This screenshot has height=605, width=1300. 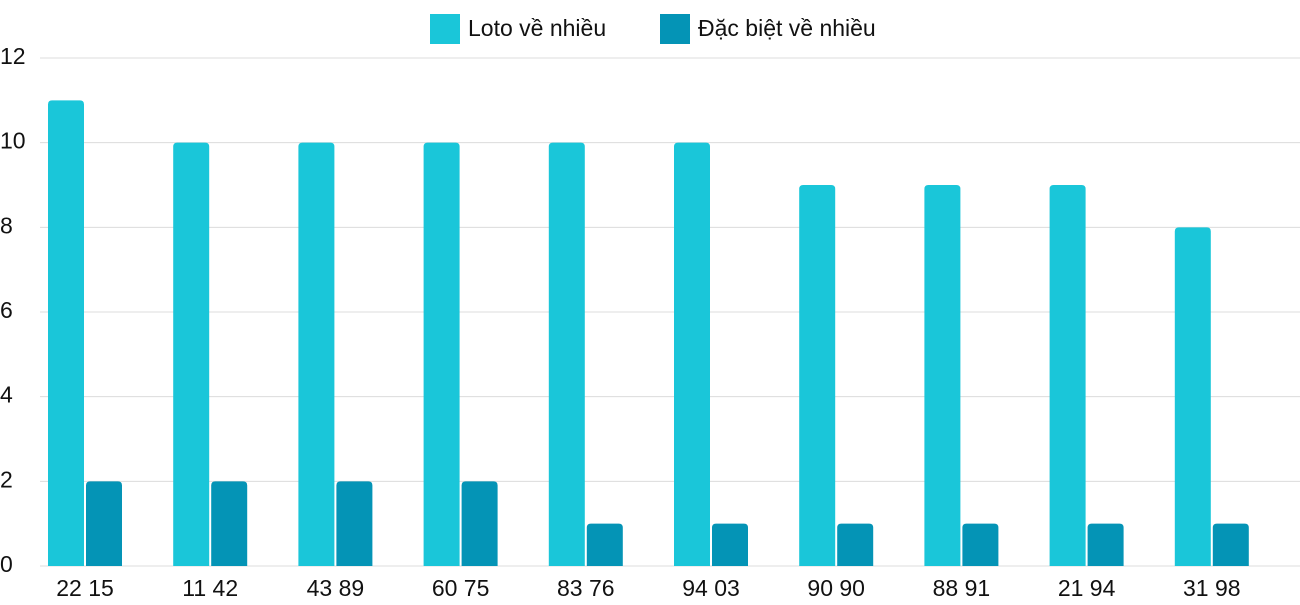 I want to click on x-tick-label: 60 75, so click(x=461, y=587).